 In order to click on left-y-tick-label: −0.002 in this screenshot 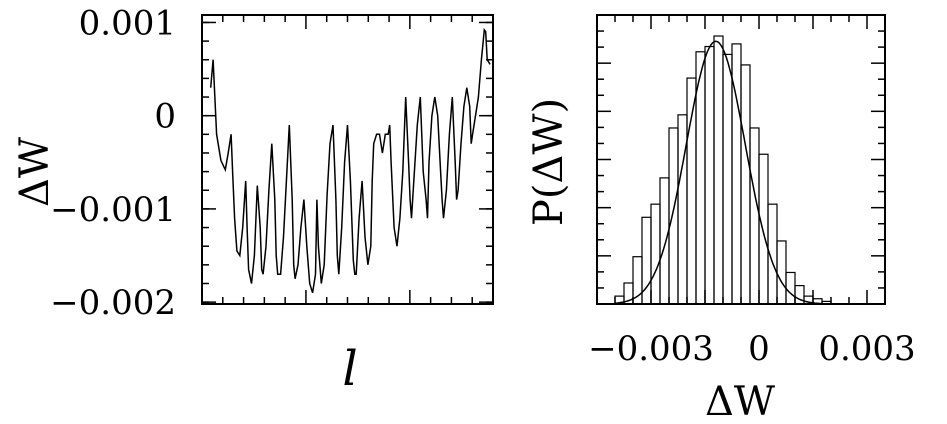, I will do `click(113, 303)`.